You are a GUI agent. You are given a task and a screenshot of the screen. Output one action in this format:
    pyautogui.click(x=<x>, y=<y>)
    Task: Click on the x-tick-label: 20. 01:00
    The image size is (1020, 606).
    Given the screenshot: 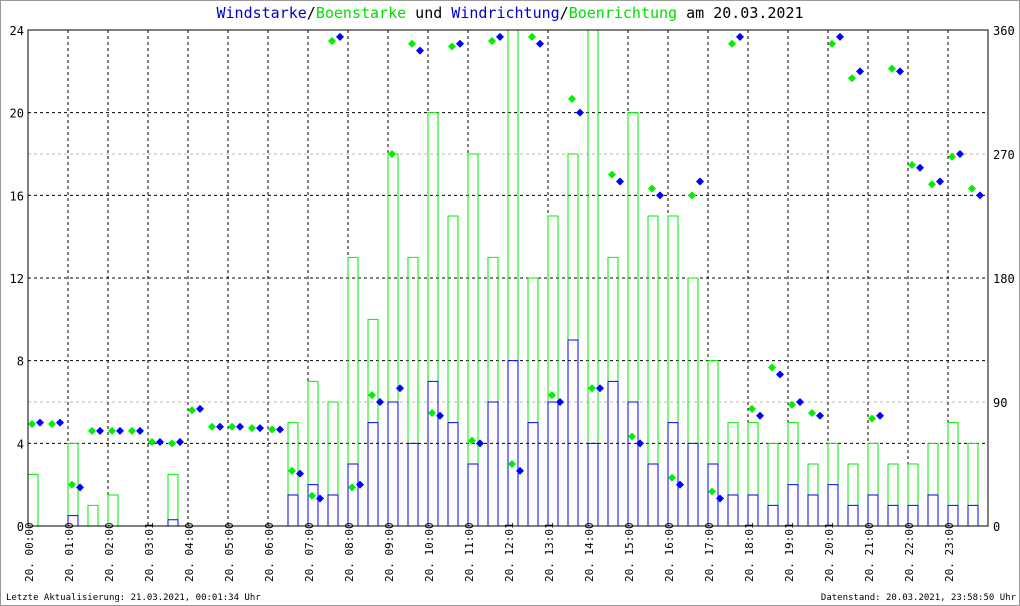 What is the action you would take?
    pyautogui.click(x=69, y=552)
    